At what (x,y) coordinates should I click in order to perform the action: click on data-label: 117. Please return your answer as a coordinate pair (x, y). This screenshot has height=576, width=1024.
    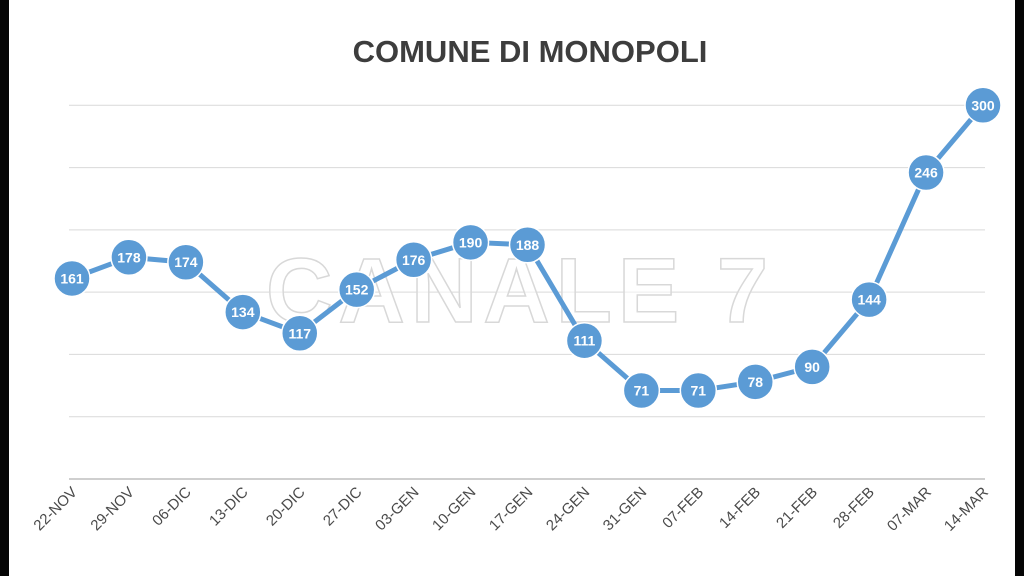
    Looking at the image, I should click on (299, 333).